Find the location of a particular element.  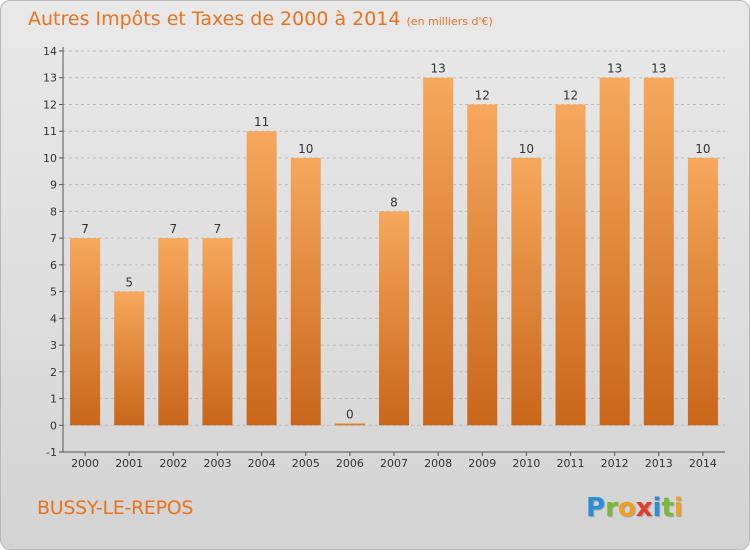

x-tick-label: 2006 is located at coordinates (350, 463).